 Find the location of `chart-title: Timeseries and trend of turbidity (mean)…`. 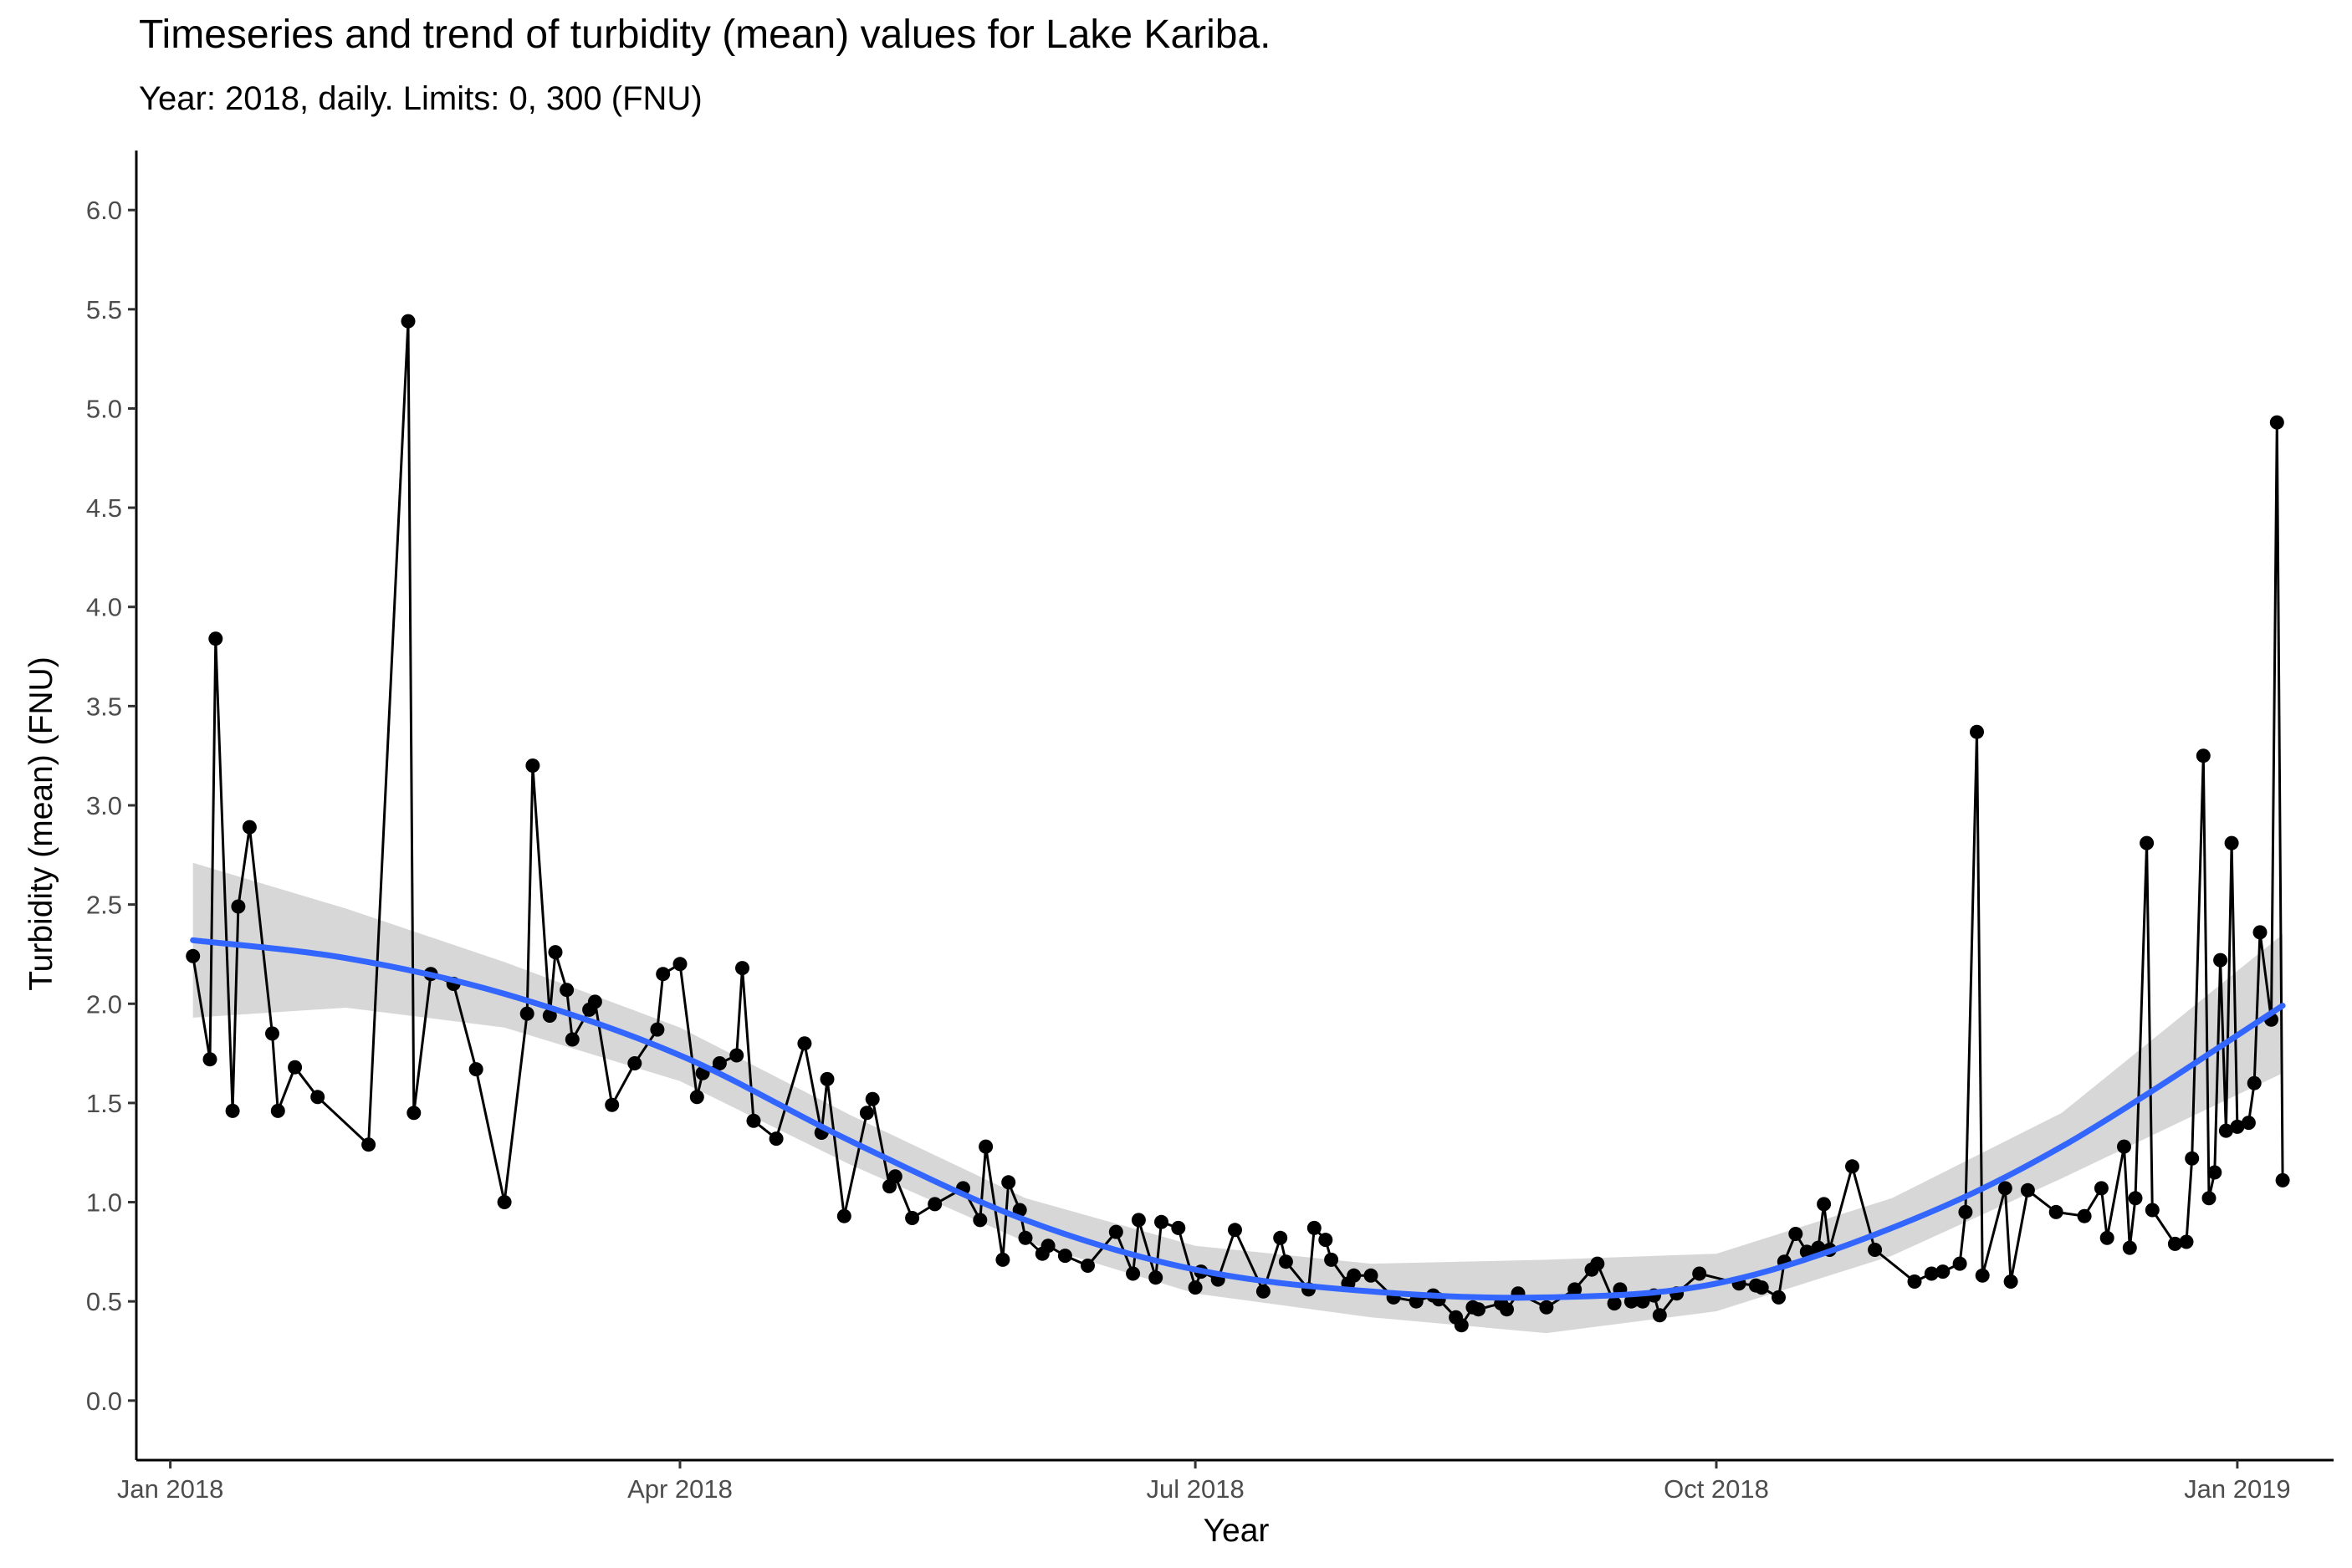

chart-title: Timeseries and trend of turbidity (mean)… is located at coordinates (705, 35).